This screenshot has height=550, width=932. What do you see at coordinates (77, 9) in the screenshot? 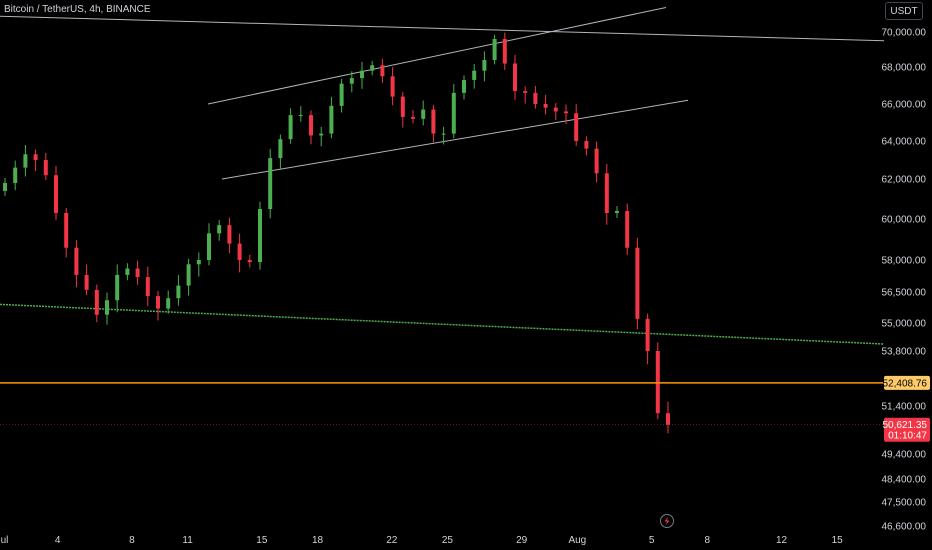
I see `symbol-title: Bitcoin / TetherUS, 4h, BINANCE` at bounding box center [77, 9].